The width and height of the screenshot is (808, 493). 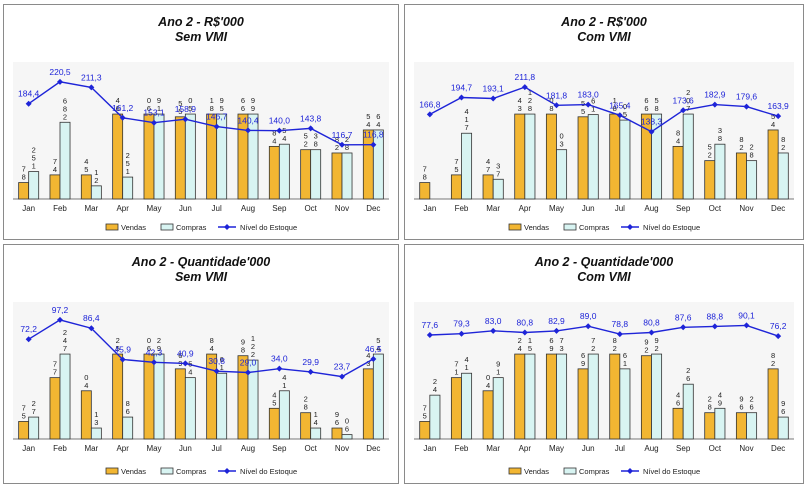 What do you see at coordinates (556, 321) in the screenshot?
I see `line-label: 82,9` at bounding box center [556, 321].